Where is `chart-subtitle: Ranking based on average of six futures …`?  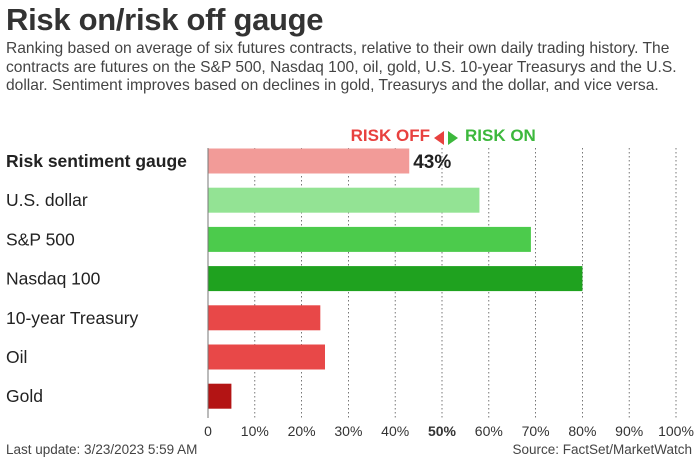 chart-subtitle: Ranking based on average of six futures … is located at coordinates (341, 67).